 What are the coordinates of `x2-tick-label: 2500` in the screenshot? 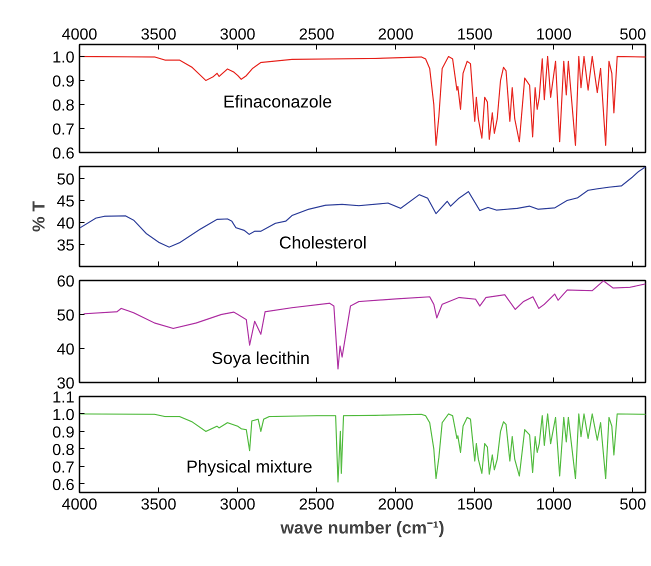 It's located at (316, 35).